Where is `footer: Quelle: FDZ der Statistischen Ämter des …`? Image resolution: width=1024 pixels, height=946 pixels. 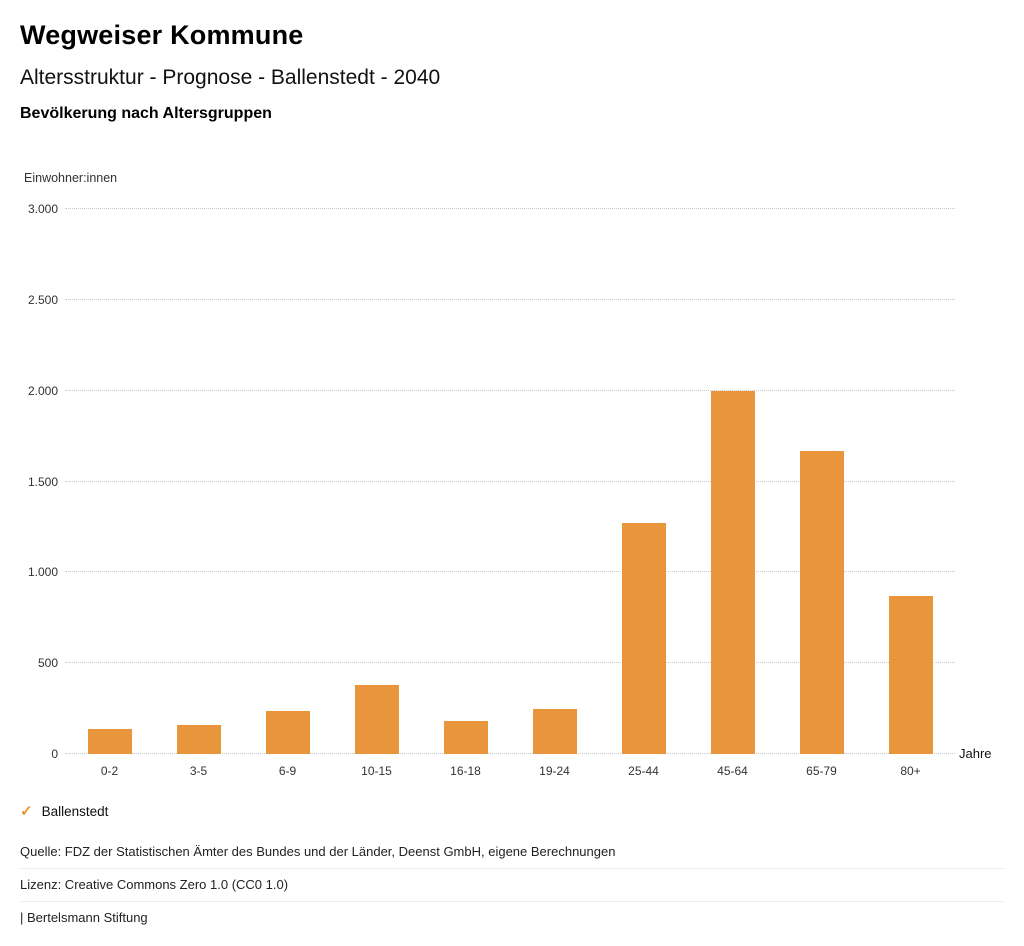 footer: Quelle: FDZ der Statistischen Ämter des … is located at coordinates (512, 885).